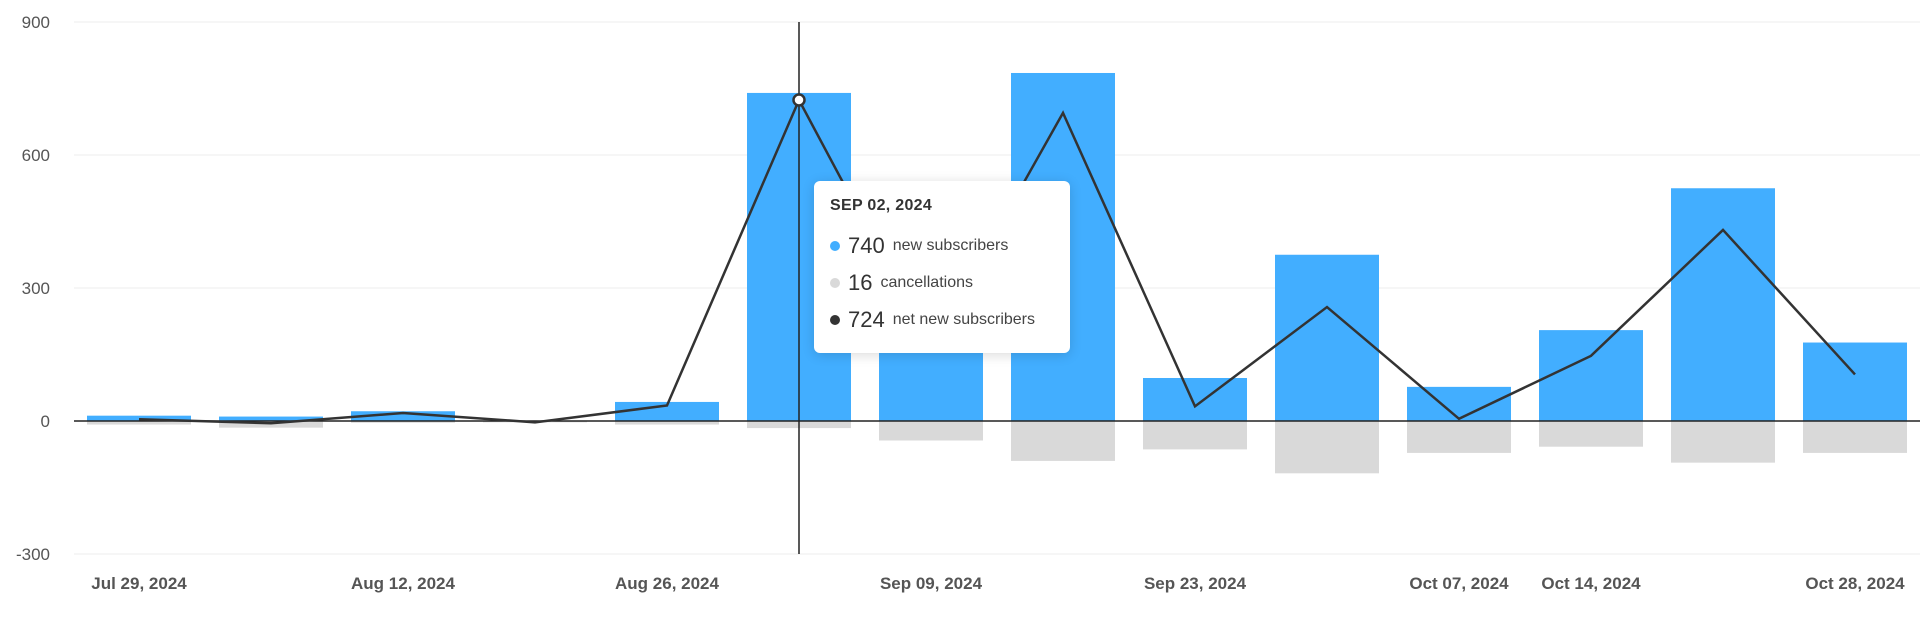  What do you see at coordinates (881, 205) in the screenshot?
I see `tooltip-date: SEP 02, 2024` at bounding box center [881, 205].